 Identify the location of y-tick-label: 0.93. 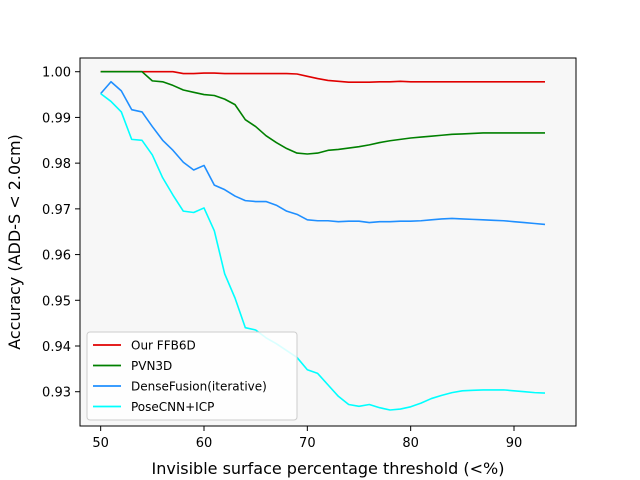
(56, 393).